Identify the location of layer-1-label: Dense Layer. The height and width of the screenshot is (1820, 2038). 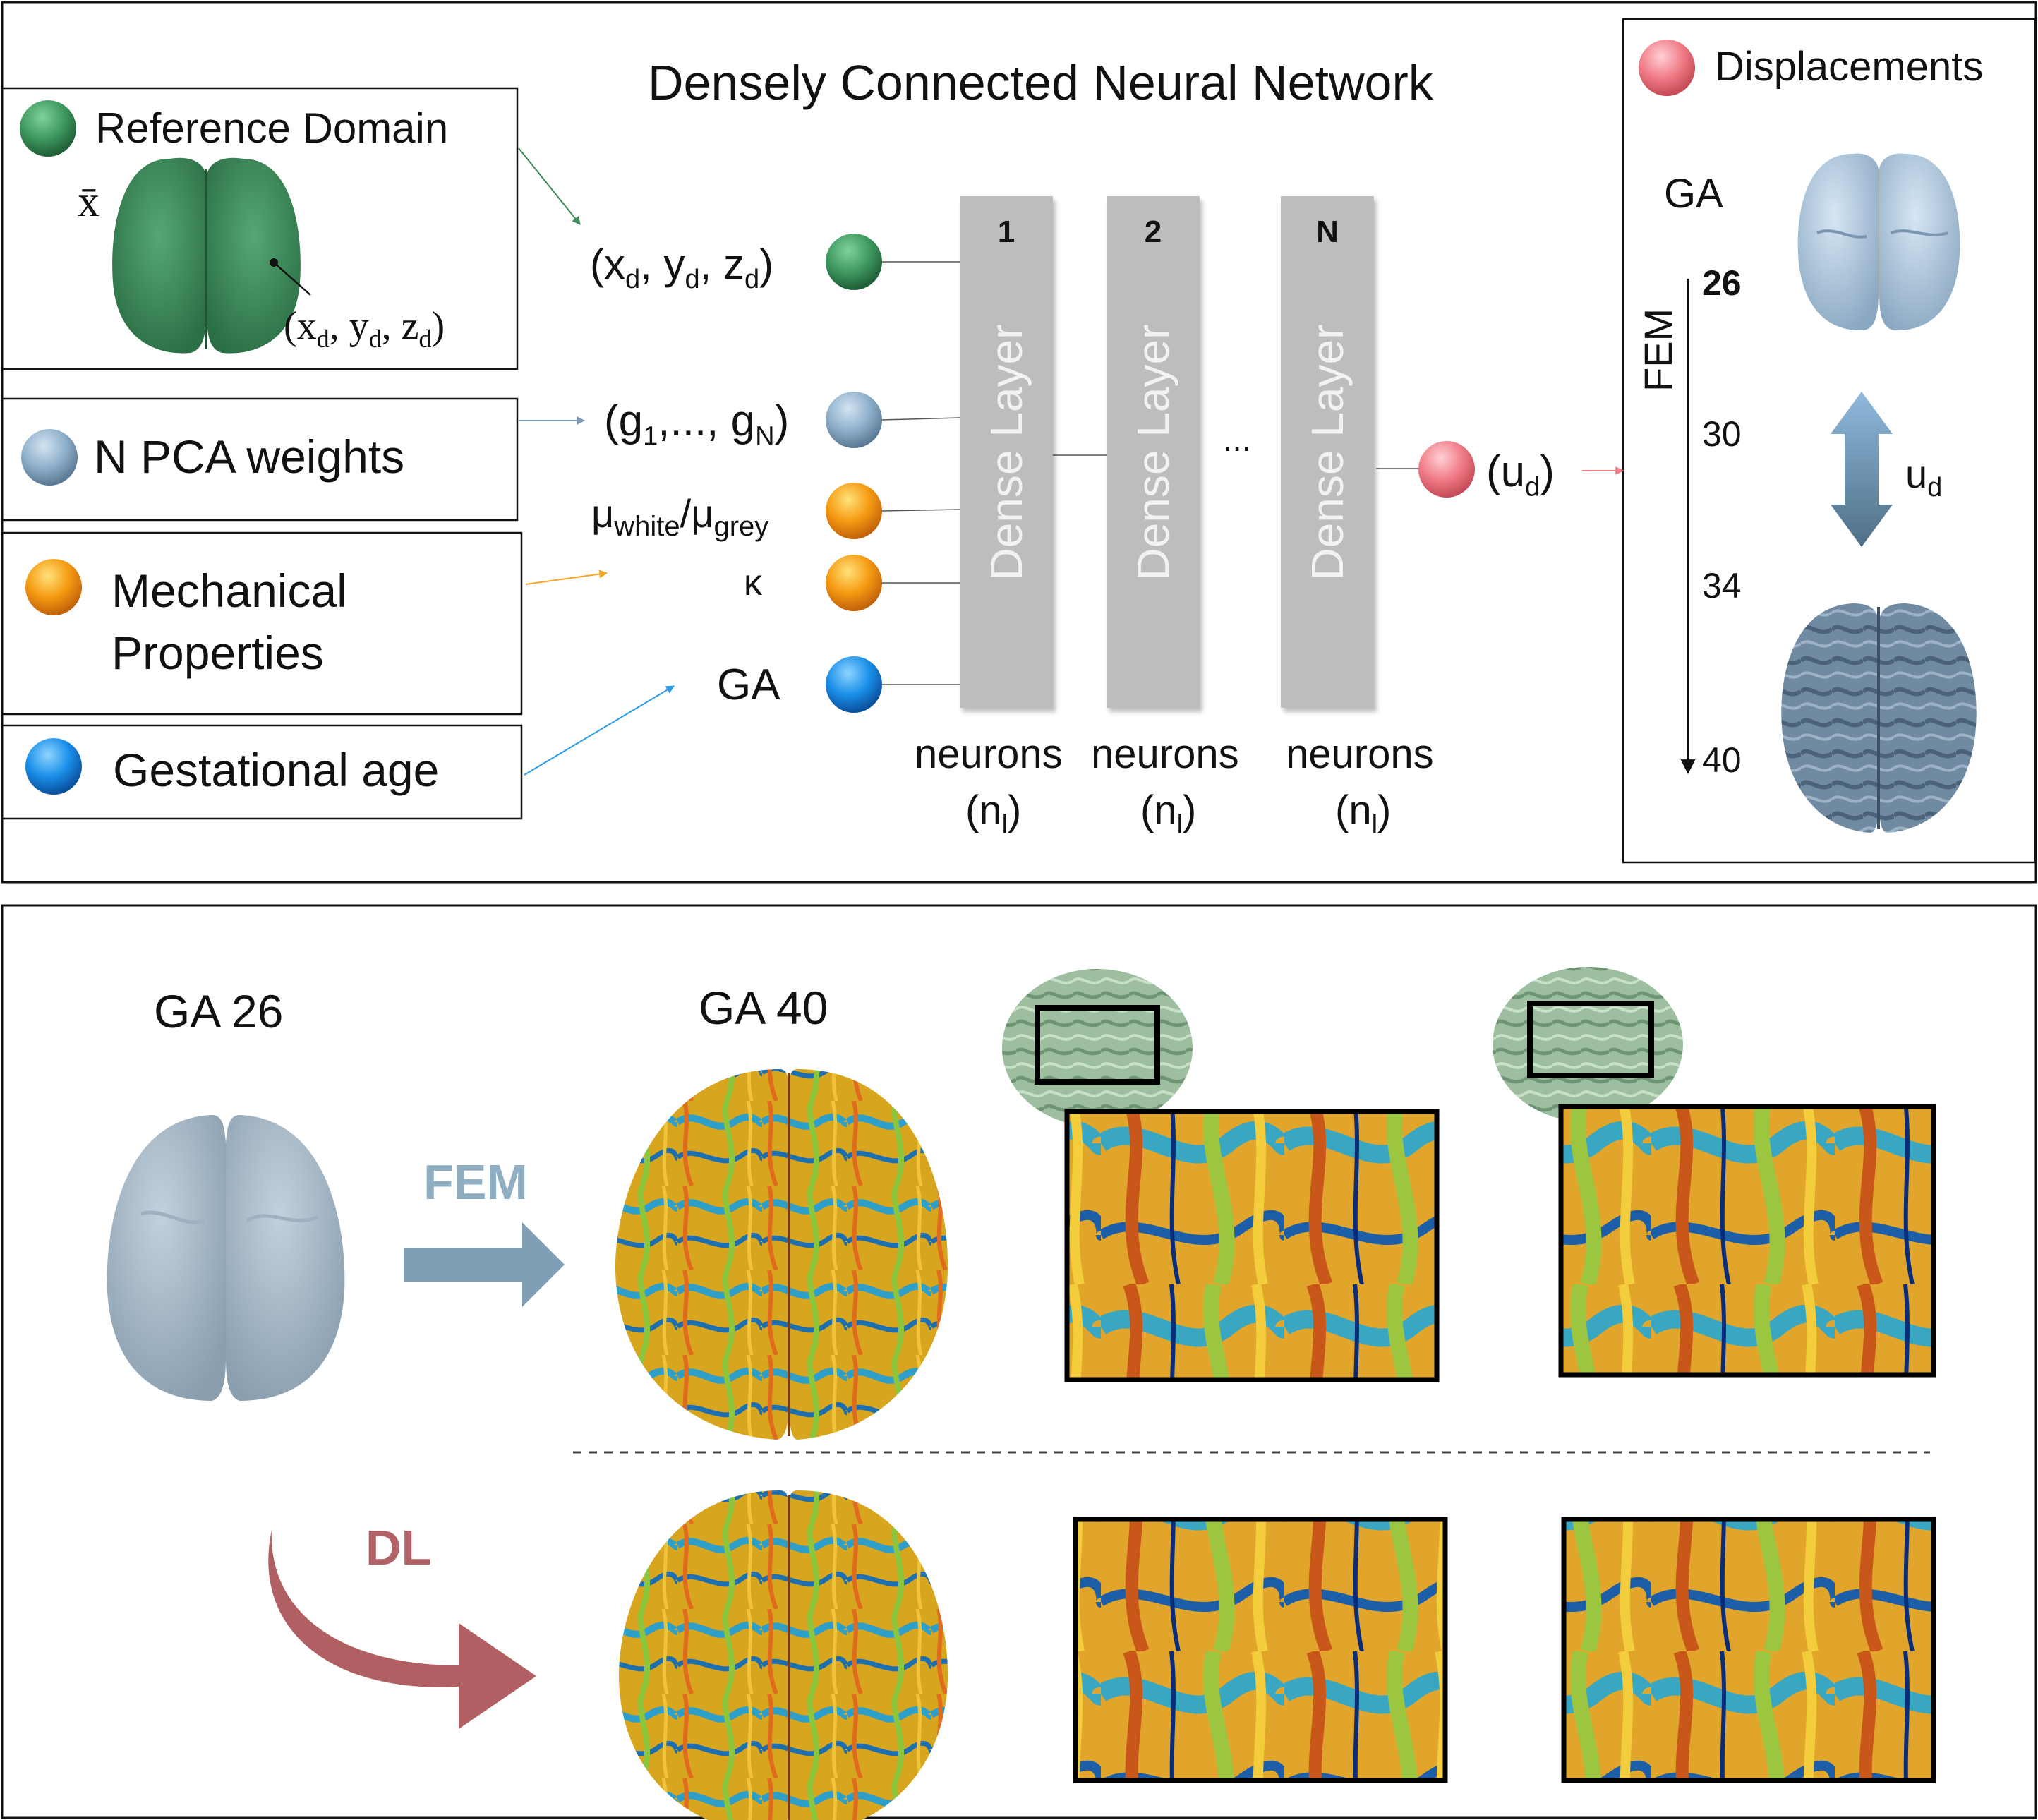
(1006, 452).